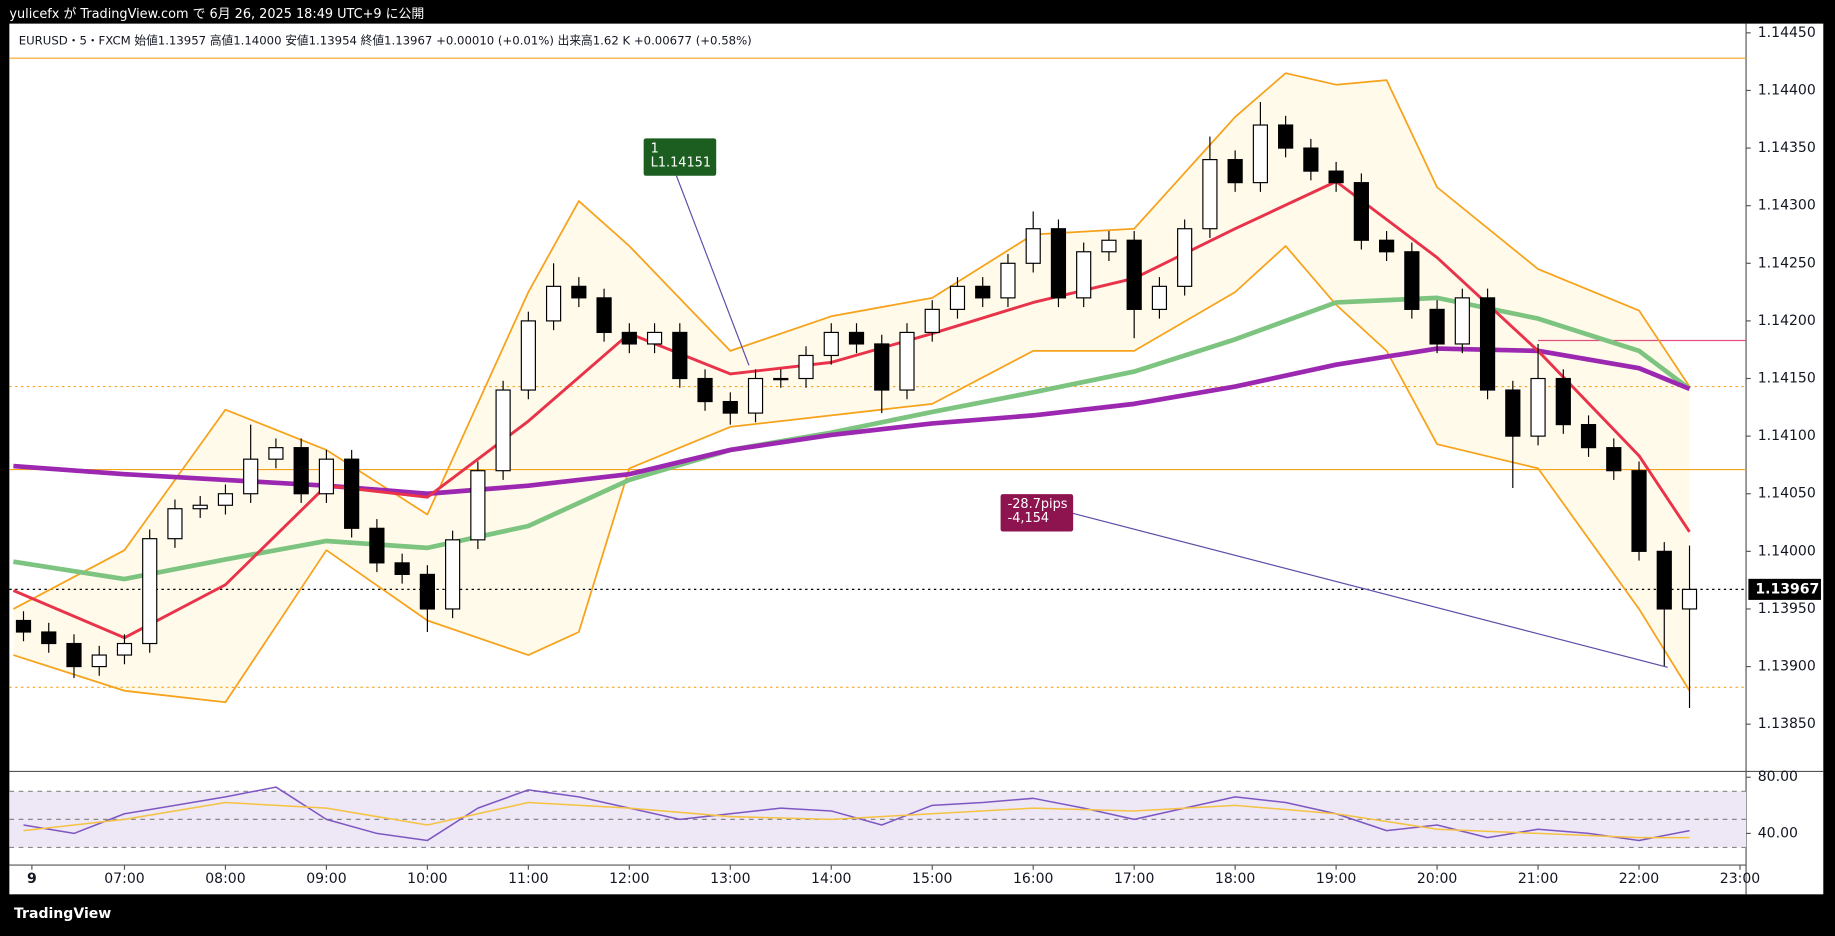 The height and width of the screenshot is (936, 1835). I want to click on annotation-text: 1, so click(655, 148).